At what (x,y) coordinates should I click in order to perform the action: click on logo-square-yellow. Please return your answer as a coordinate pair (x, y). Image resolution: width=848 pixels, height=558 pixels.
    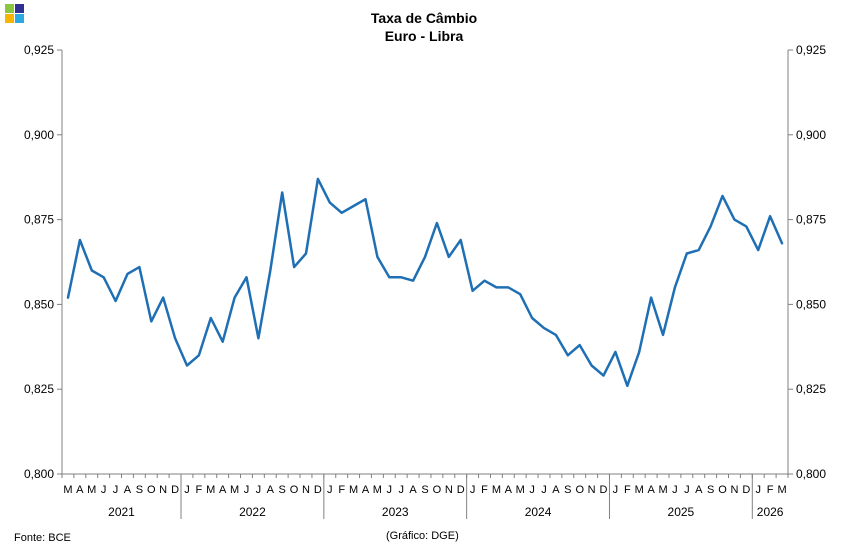
    Looking at the image, I should click on (9, 18).